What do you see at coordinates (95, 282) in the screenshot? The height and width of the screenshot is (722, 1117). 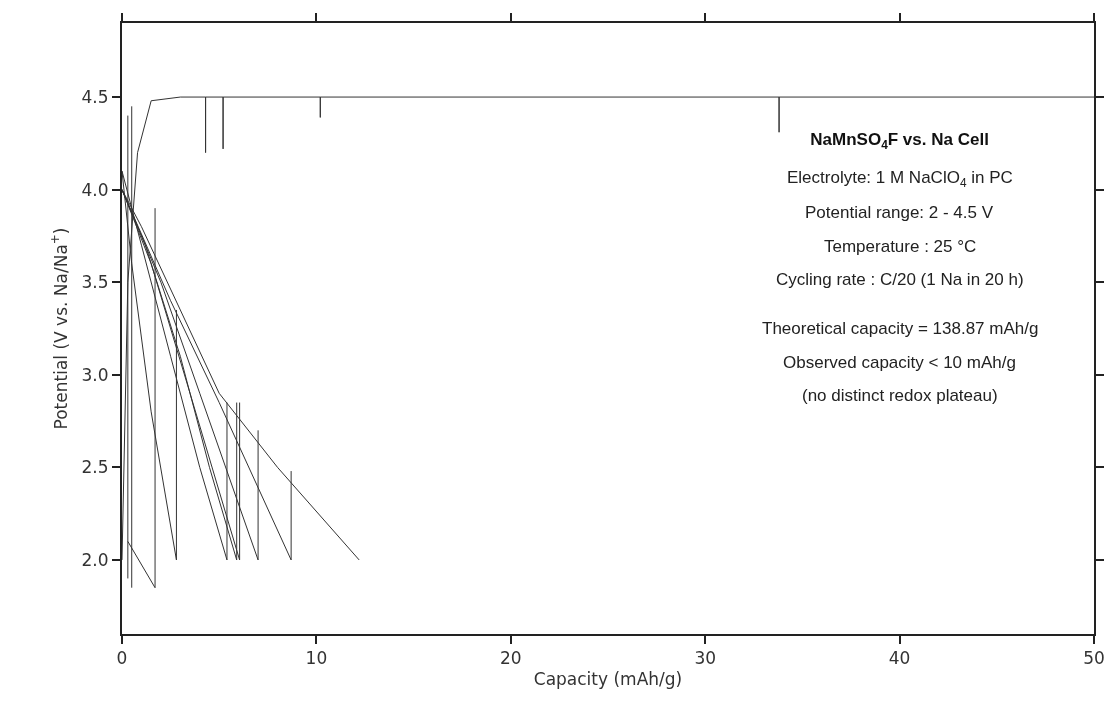 I see `y-tick-label: 3.5` at bounding box center [95, 282].